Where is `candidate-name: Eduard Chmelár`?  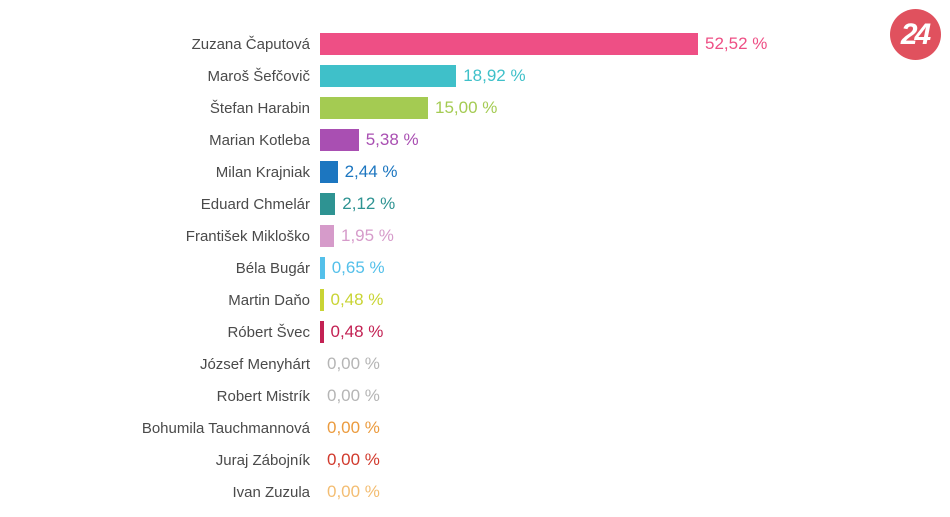 candidate-name: Eduard Chmelár is located at coordinates (255, 204).